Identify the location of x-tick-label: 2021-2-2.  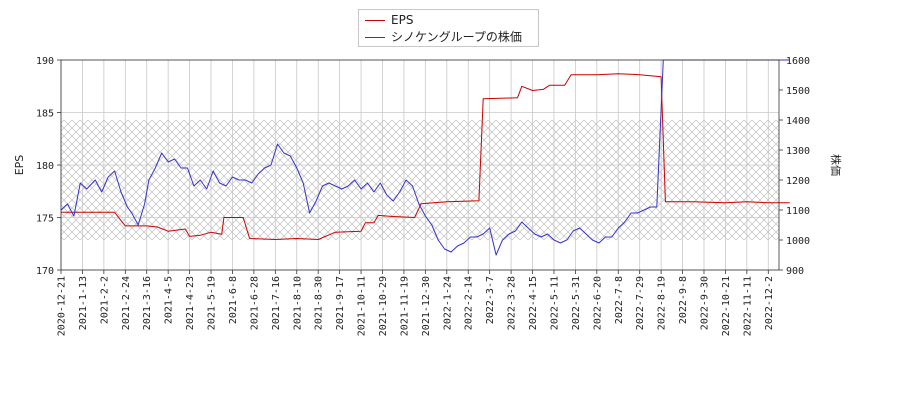
(104, 300).